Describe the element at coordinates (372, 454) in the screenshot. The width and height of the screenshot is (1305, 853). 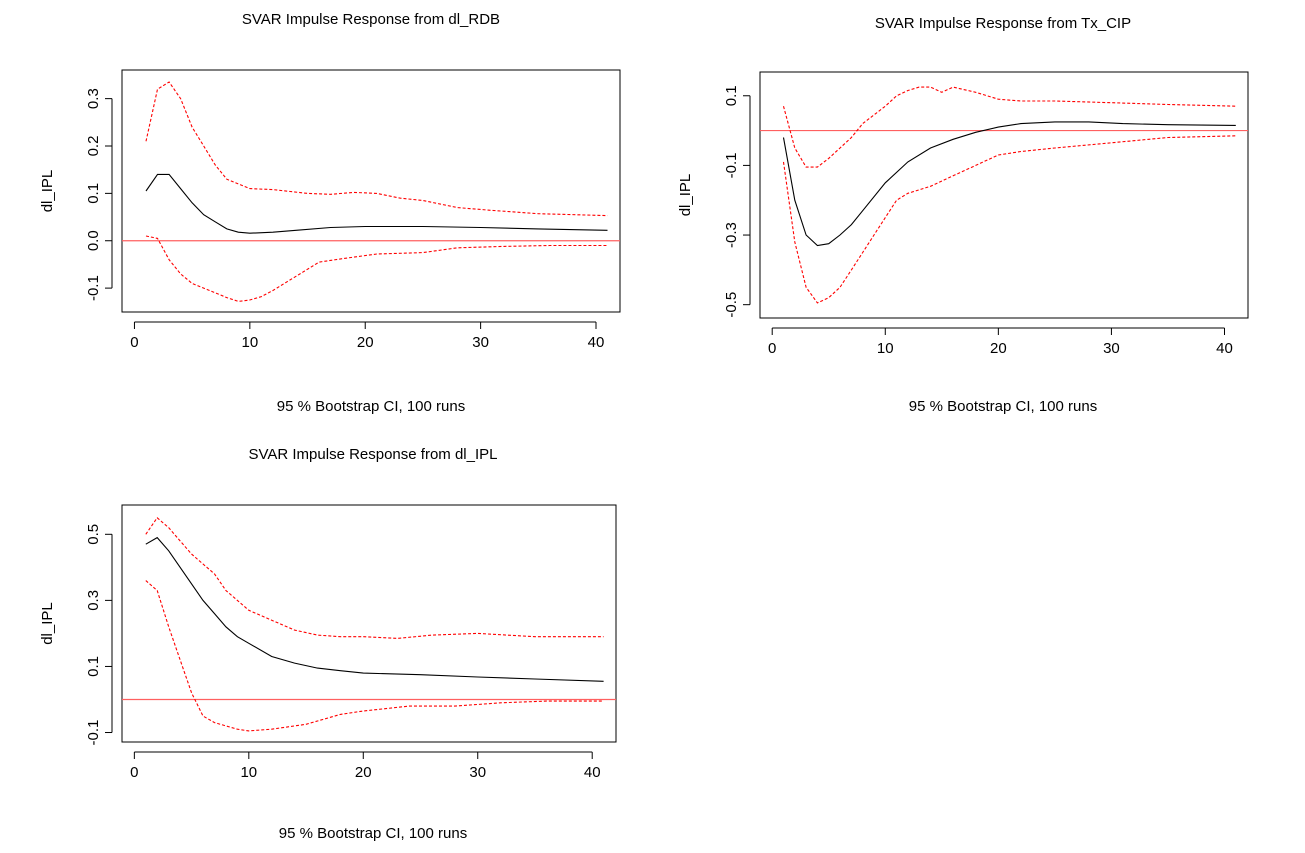
I see `chart-title: SVAR Impulse Response from dl_IPL` at that location.